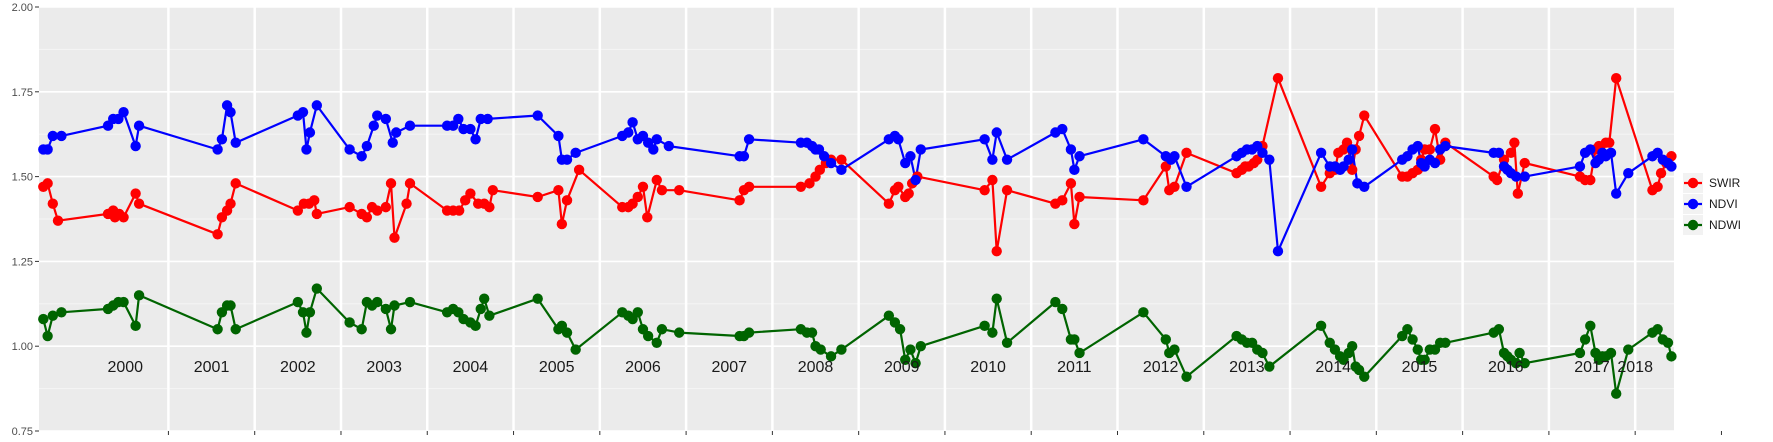 Image resolution: width=1773 pixels, height=442 pixels. I want to click on legend: SWIR NDVI NDWI, so click(1712, 204).